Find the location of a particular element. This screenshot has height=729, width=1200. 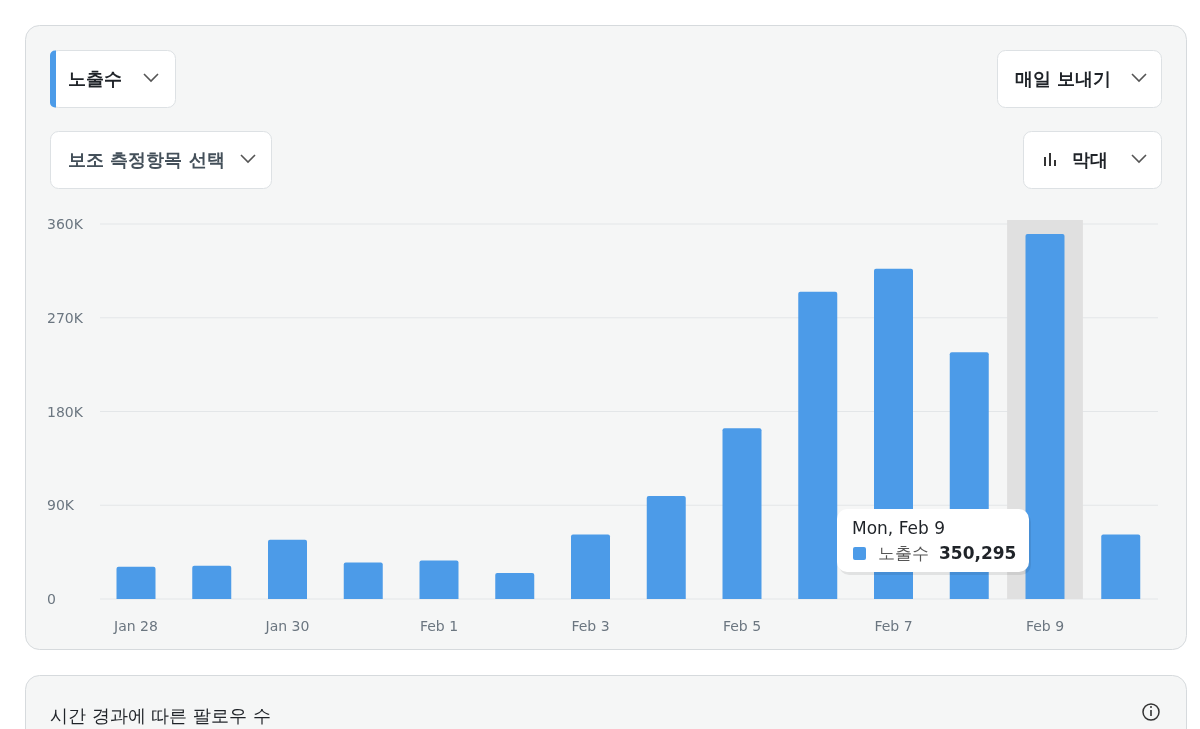

x-tick-label: Feb 9 is located at coordinates (1045, 626).